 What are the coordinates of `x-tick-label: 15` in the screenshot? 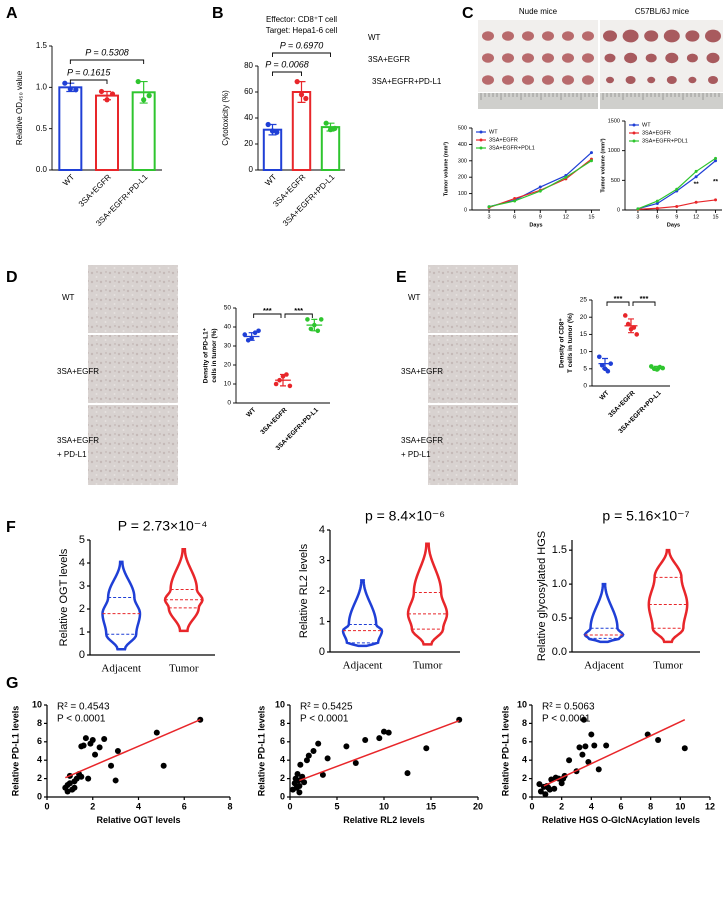 It's located at (591, 217).